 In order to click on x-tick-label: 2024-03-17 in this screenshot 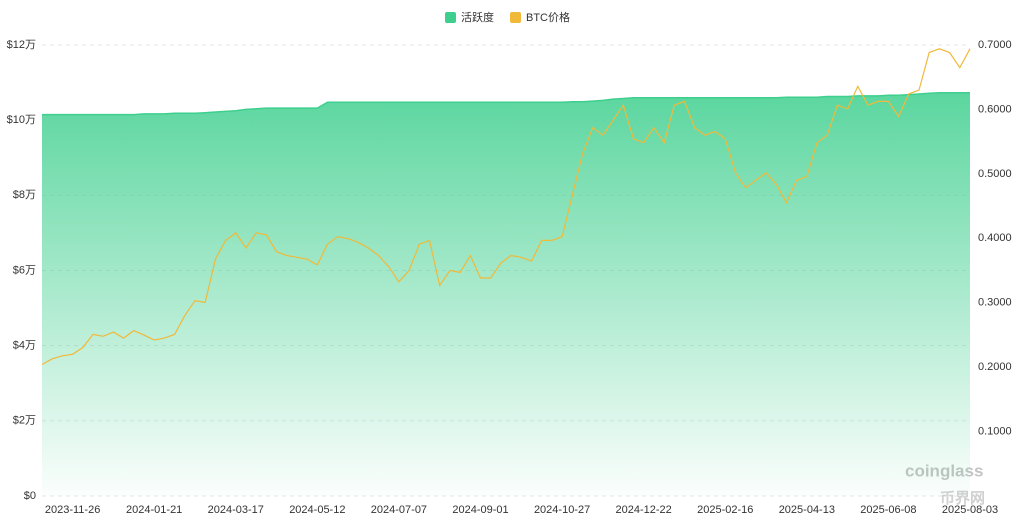, I will do `click(236, 510)`.